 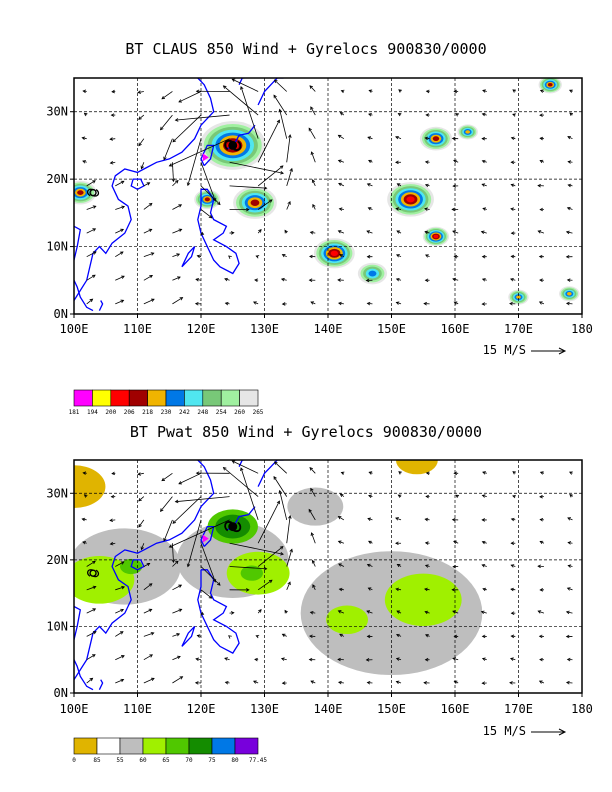 What do you see at coordinates (582, 329) in the screenshot?
I see `x-tick-label: 180` at bounding box center [582, 329].